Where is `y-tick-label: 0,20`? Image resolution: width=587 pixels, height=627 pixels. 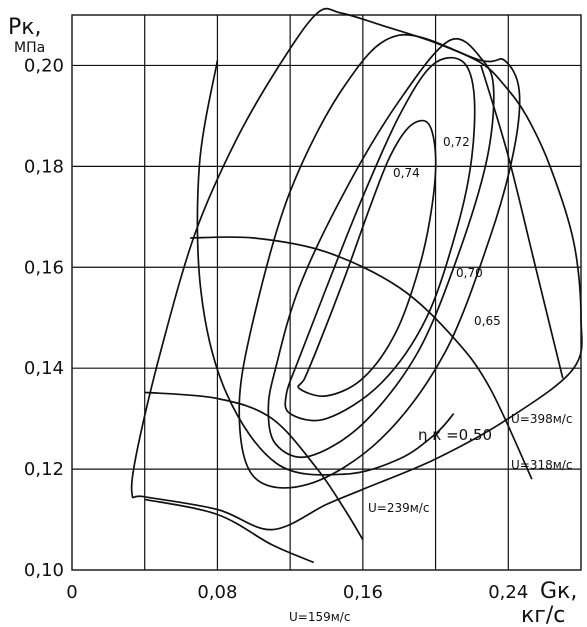
y-tick-label: 0,20 is located at coordinates (44, 65).